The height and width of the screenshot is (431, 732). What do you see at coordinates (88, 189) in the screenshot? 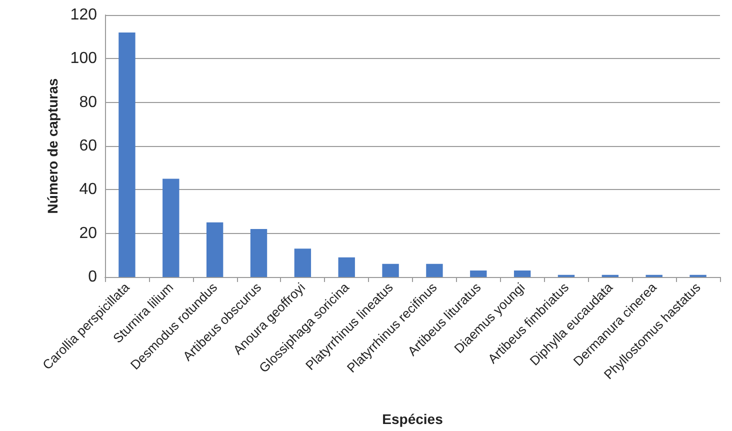
I see `y-tick-label: 40` at bounding box center [88, 189].